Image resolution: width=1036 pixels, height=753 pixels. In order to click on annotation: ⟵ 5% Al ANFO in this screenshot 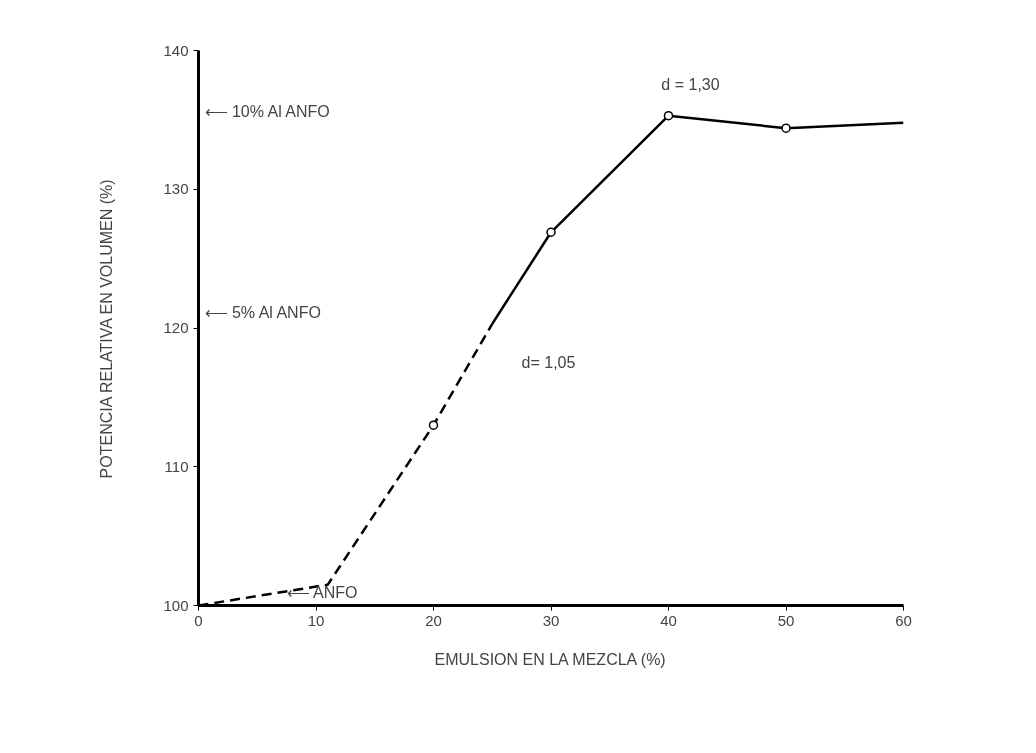, I will do `click(262, 312)`.